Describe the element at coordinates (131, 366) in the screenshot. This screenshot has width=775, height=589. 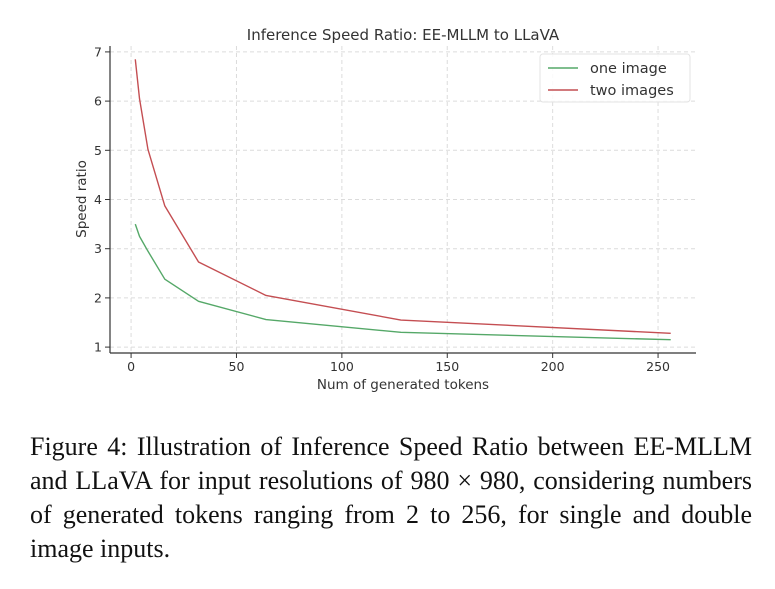
I see `x-tick-label: 0` at that location.